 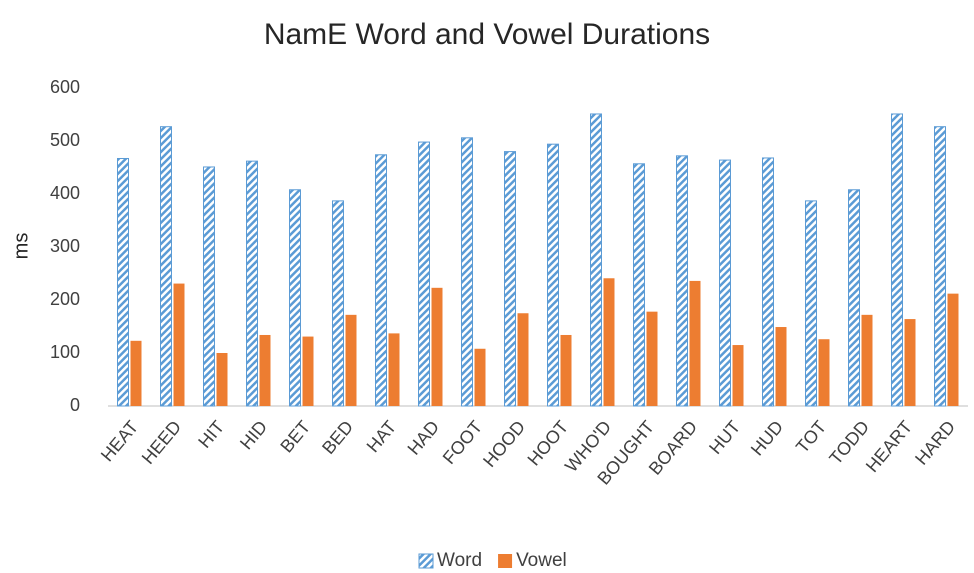 What do you see at coordinates (935, 443) in the screenshot?
I see `x-tick-label: HARD` at bounding box center [935, 443].